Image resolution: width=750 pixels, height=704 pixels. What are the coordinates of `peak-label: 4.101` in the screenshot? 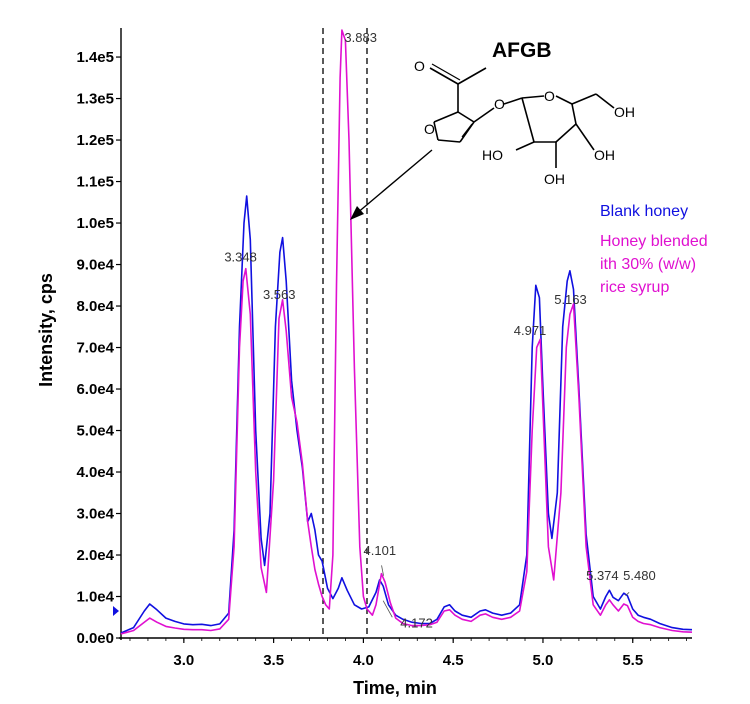 It's located at (380, 550).